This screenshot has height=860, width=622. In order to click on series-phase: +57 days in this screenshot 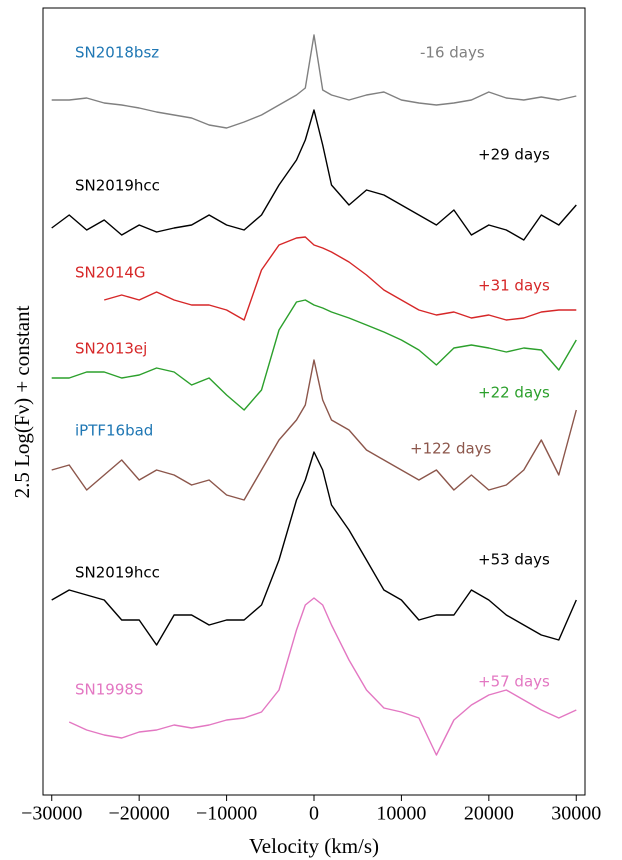, I will do `click(514, 682)`.